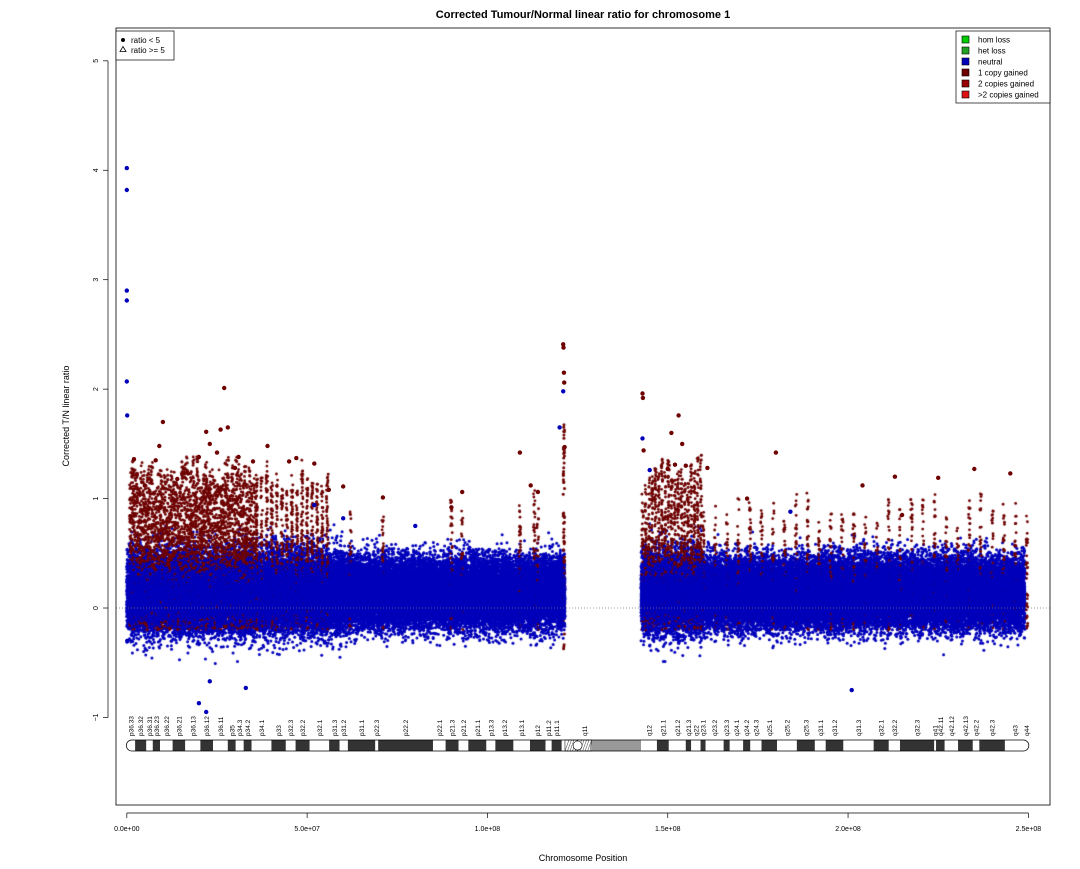 This screenshot has height=869, width=1080. I want to click on x-tick-label: 2.0e+08, so click(848, 829).